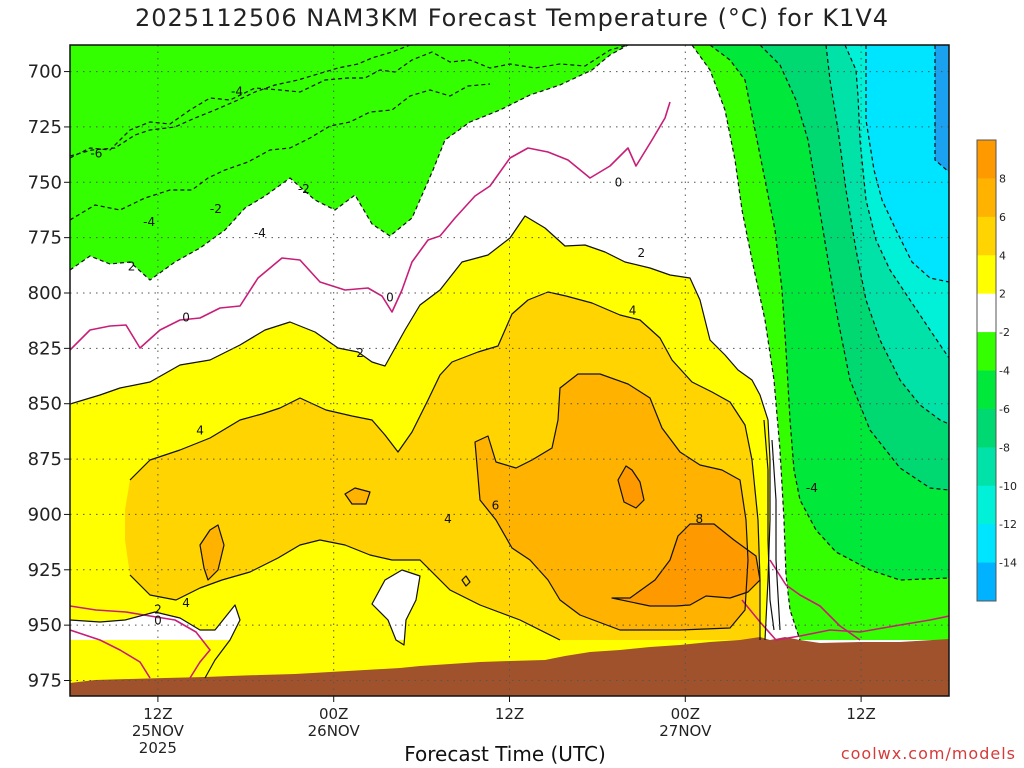  I want to click on contour-label: -6, so click(96, 154).